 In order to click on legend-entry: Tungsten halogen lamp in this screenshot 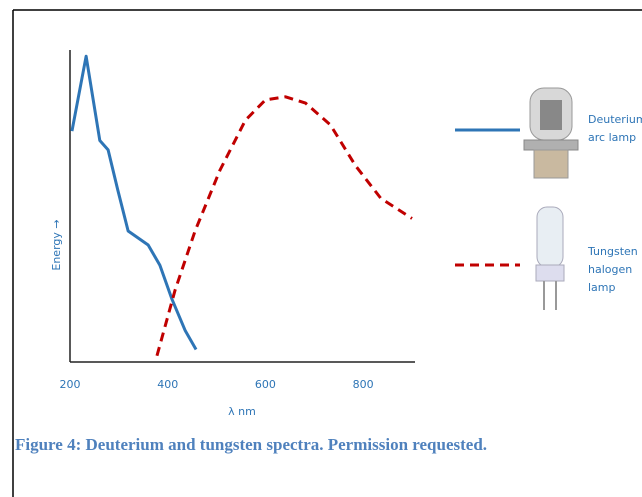, I will do `click(613, 269)`.